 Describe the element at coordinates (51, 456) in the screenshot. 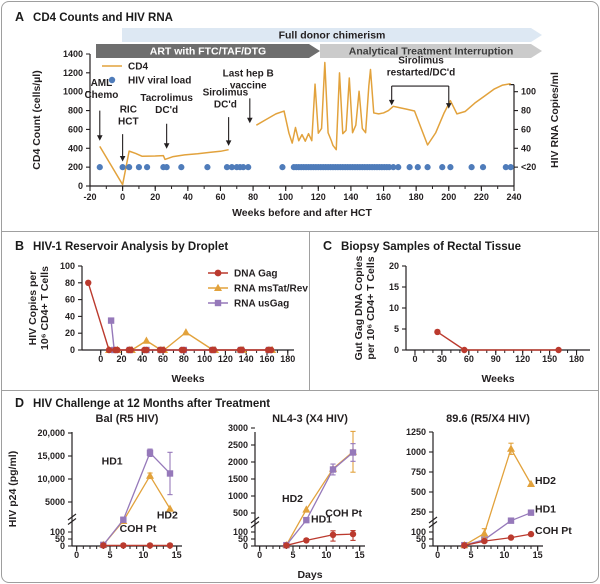

I see `svg-text: 15,000` at that location.